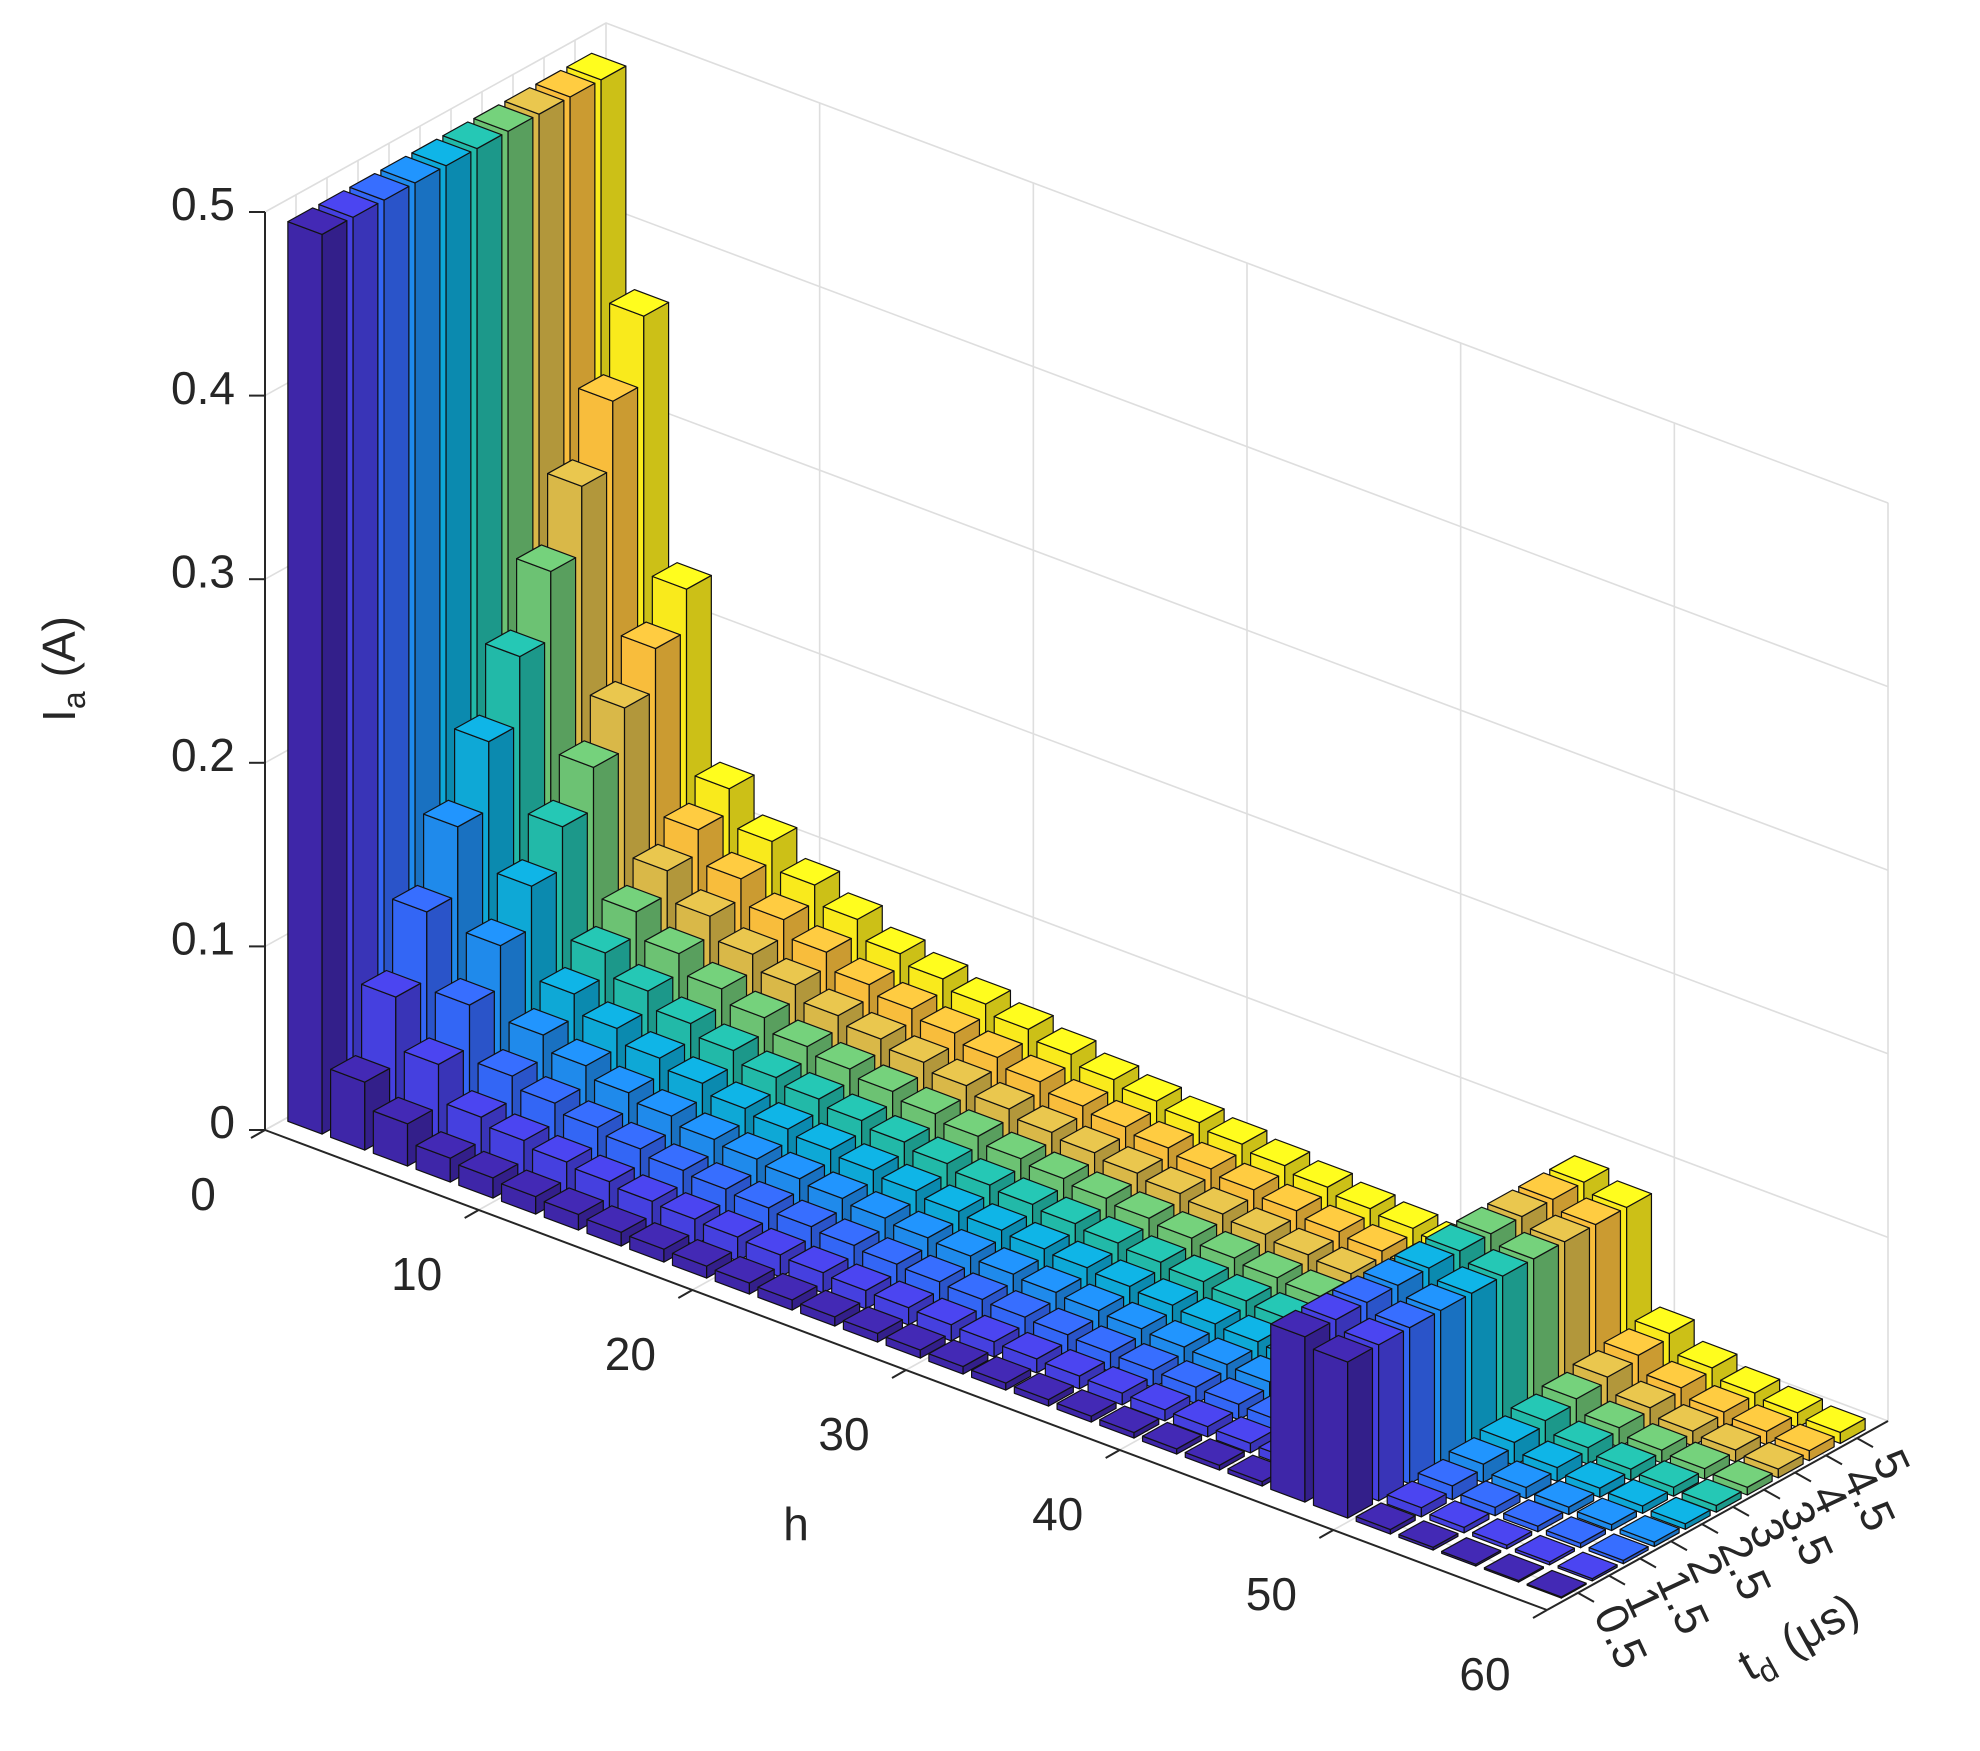 The width and height of the screenshot is (1980, 1751). I want to click on x-tick-label: 50, so click(1271, 1594).